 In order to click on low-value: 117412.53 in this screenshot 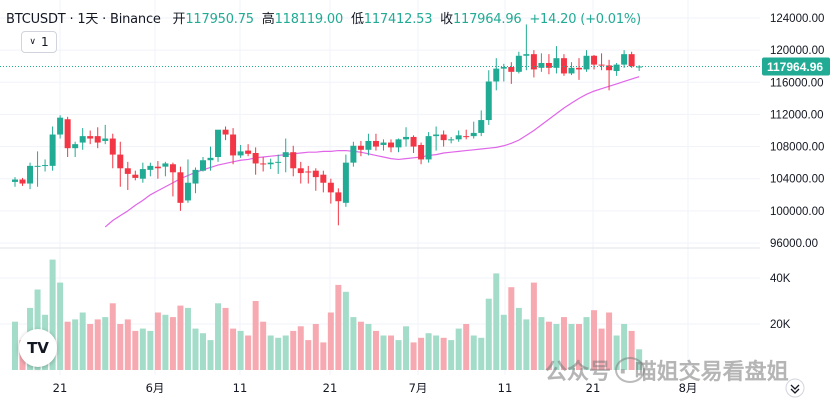, I will do `click(398, 19)`.